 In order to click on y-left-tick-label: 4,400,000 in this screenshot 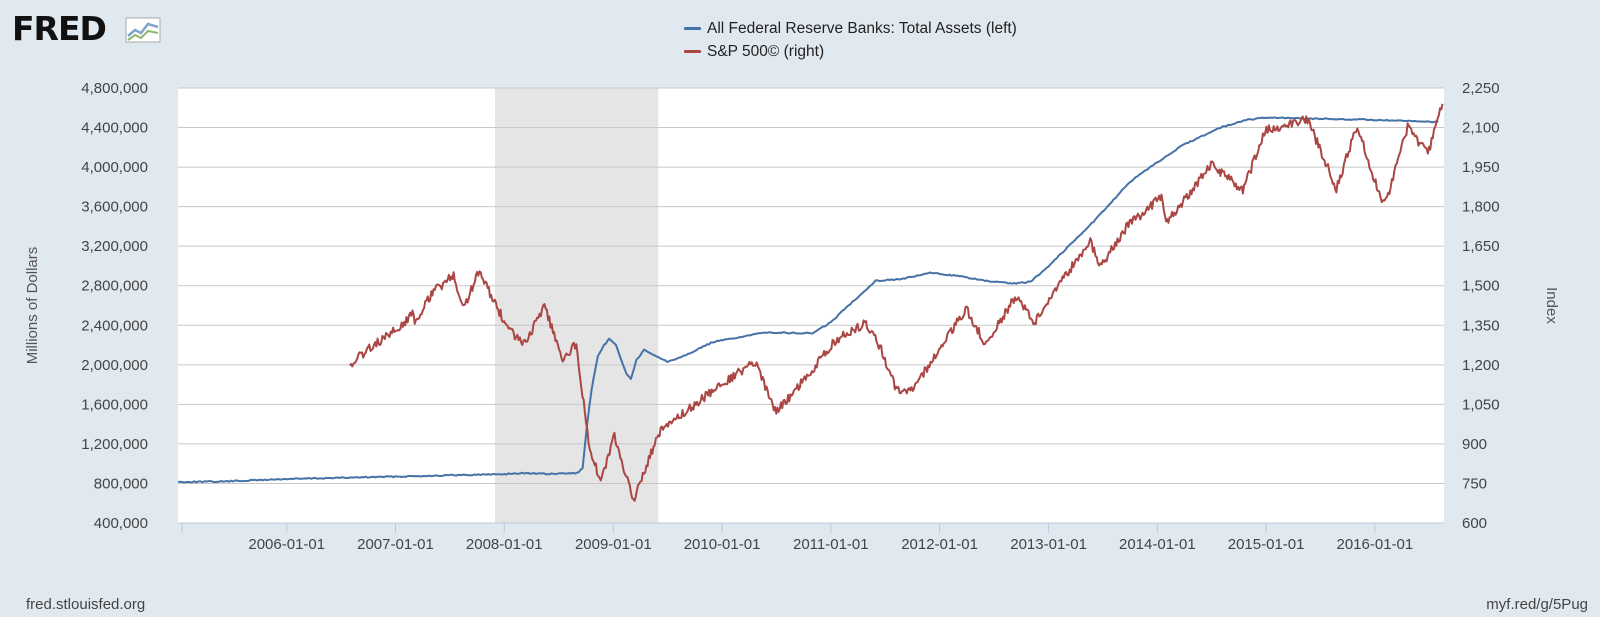, I will do `click(114, 128)`.